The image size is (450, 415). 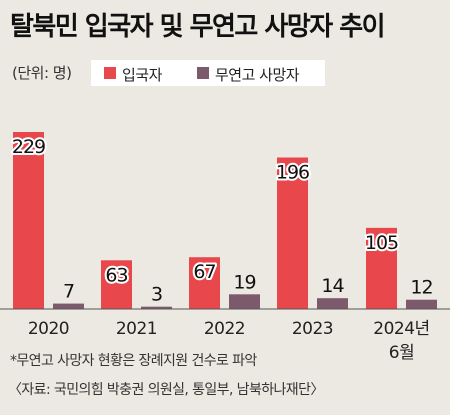 What do you see at coordinates (68, 292) in the screenshot?
I see `data-label-deaths-0: 7` at bounding box center [68, 292].